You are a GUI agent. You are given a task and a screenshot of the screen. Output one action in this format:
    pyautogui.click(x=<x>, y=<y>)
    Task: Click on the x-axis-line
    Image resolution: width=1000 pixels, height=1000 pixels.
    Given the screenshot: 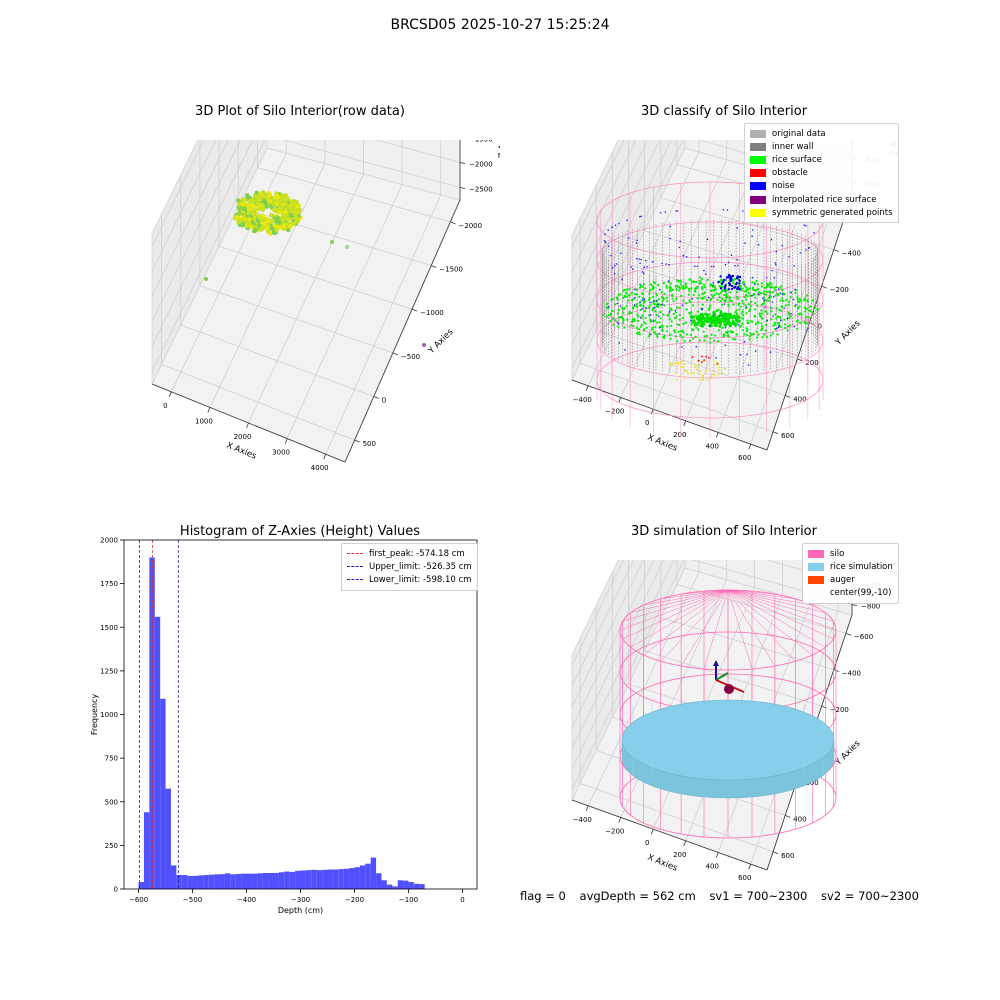 What is the action you would take?
    pyautogui.click(x=669, y=835)
    